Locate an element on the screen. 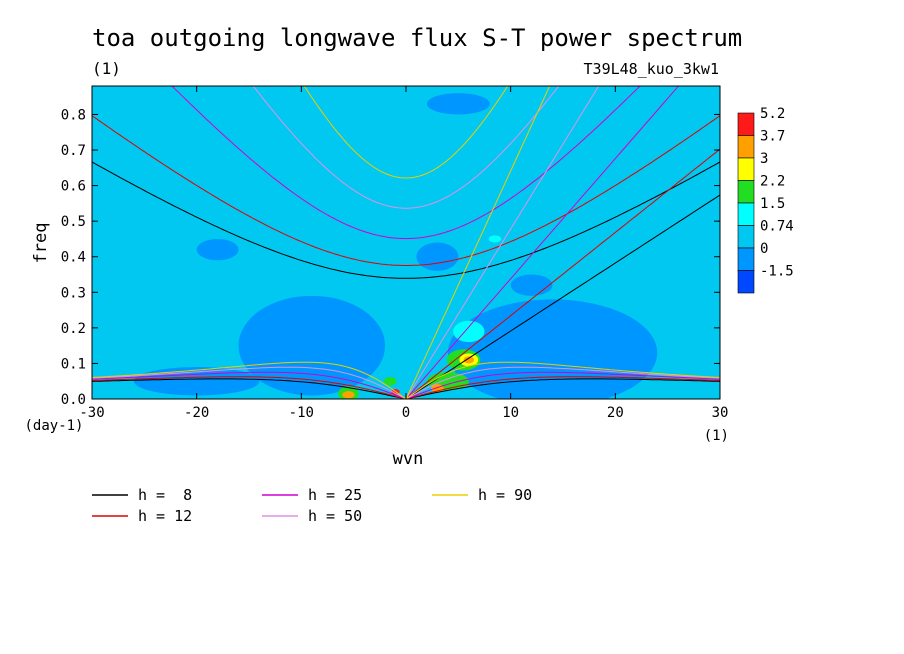 The height and width of the screenshot is (654, 904). colorbar-label: 3.7 is located at coordinates (772, 137).